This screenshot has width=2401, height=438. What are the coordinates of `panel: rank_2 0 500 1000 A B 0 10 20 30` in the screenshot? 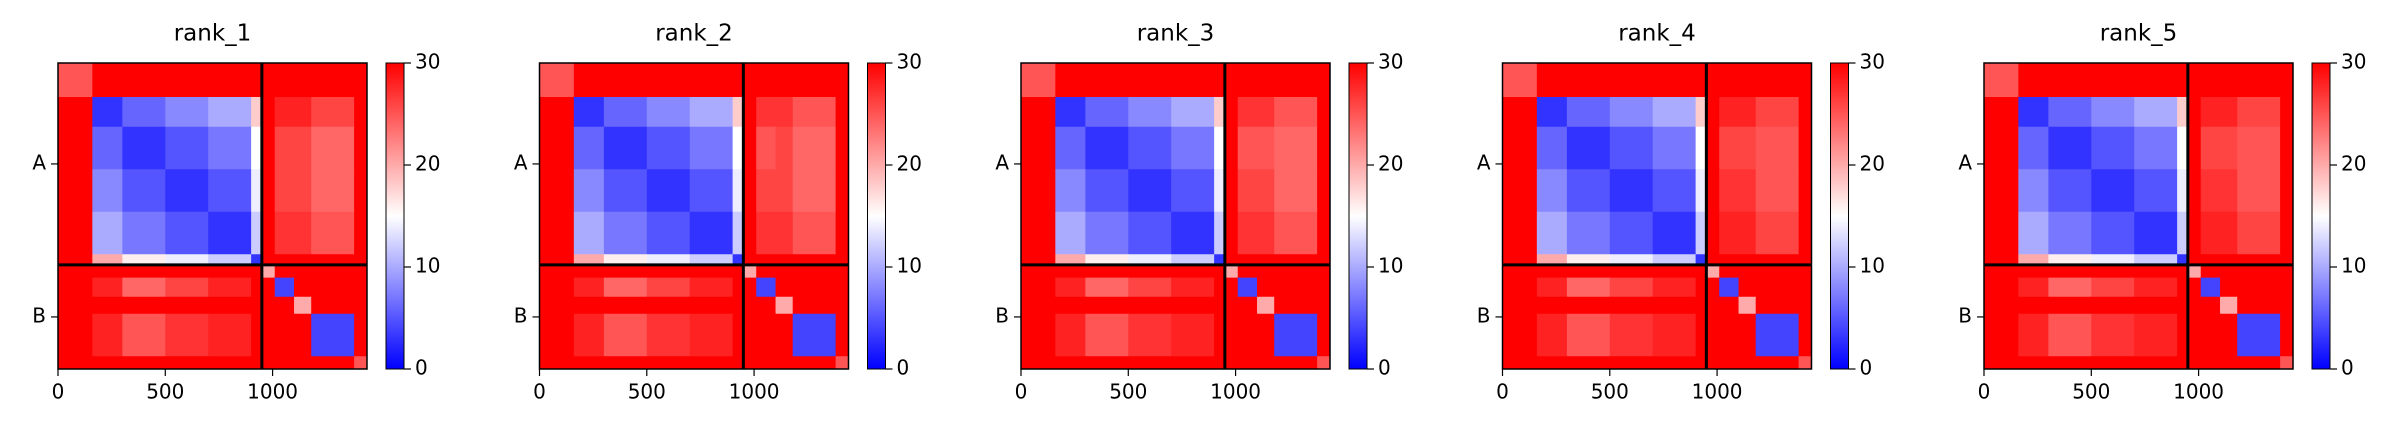 It's located at (718, 212).